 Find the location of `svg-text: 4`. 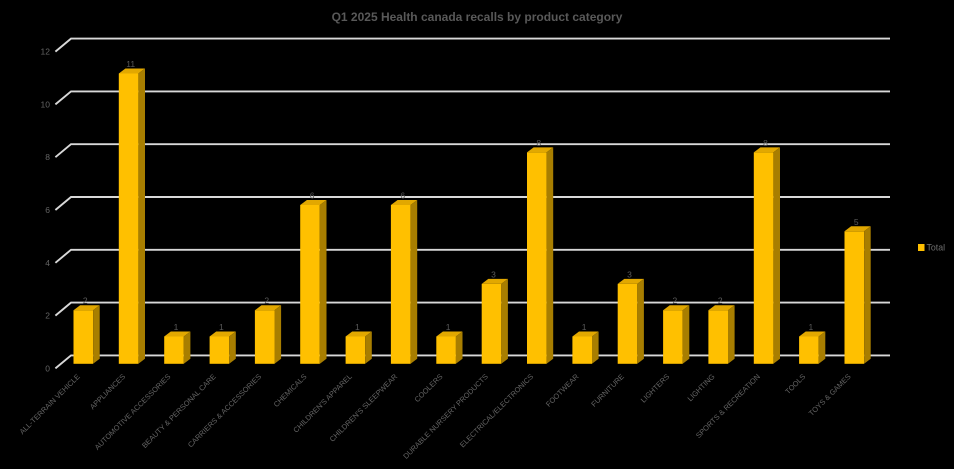

svg-text: 4 is located at coordinates (47, 263).